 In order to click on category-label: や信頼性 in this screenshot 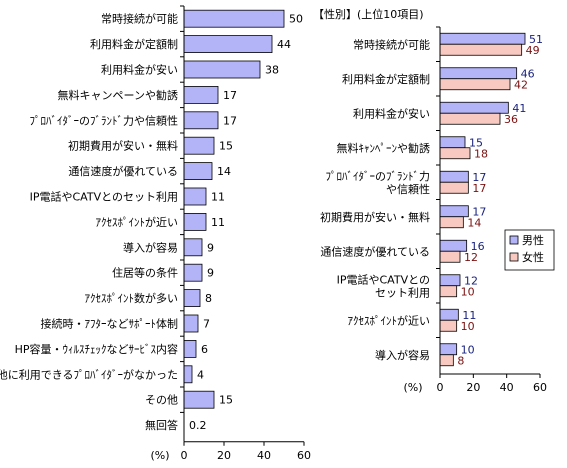, I will do `click(408, 189)`.